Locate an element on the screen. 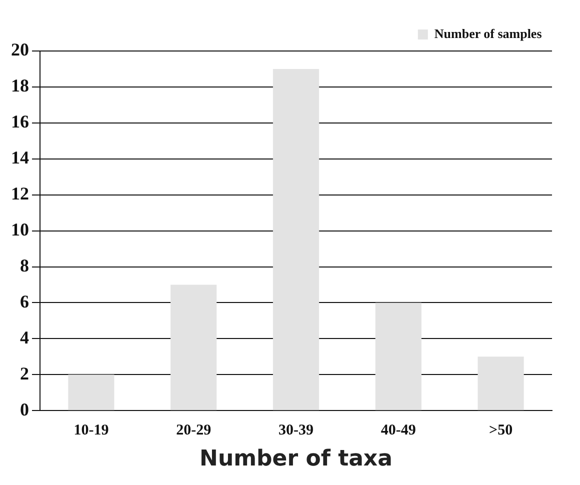  y-tick-label: 18 is located at coordinates (20, 86).